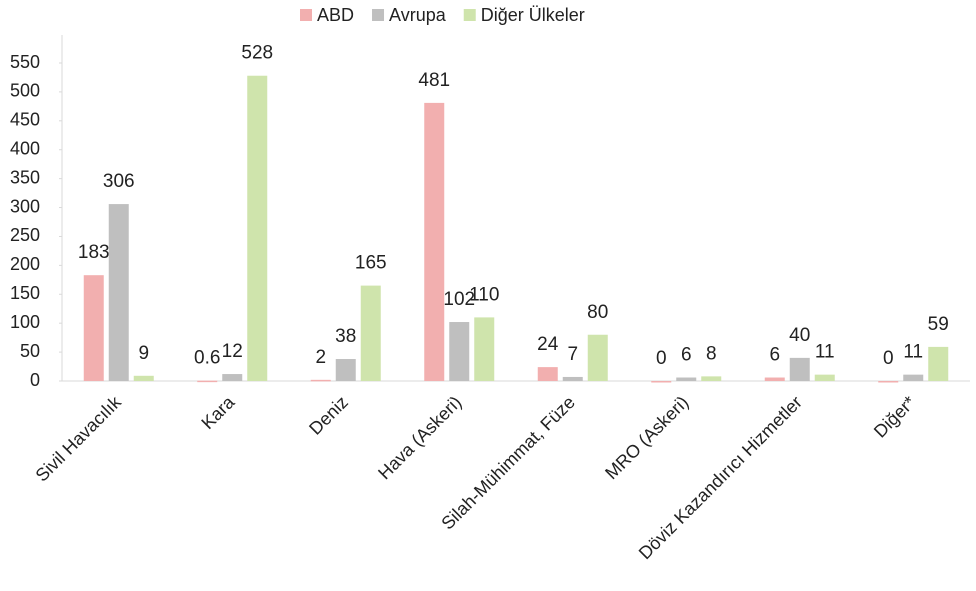 This screenshot has height=591, width=976. I want to click on data-label: 59, so click(938, 324).